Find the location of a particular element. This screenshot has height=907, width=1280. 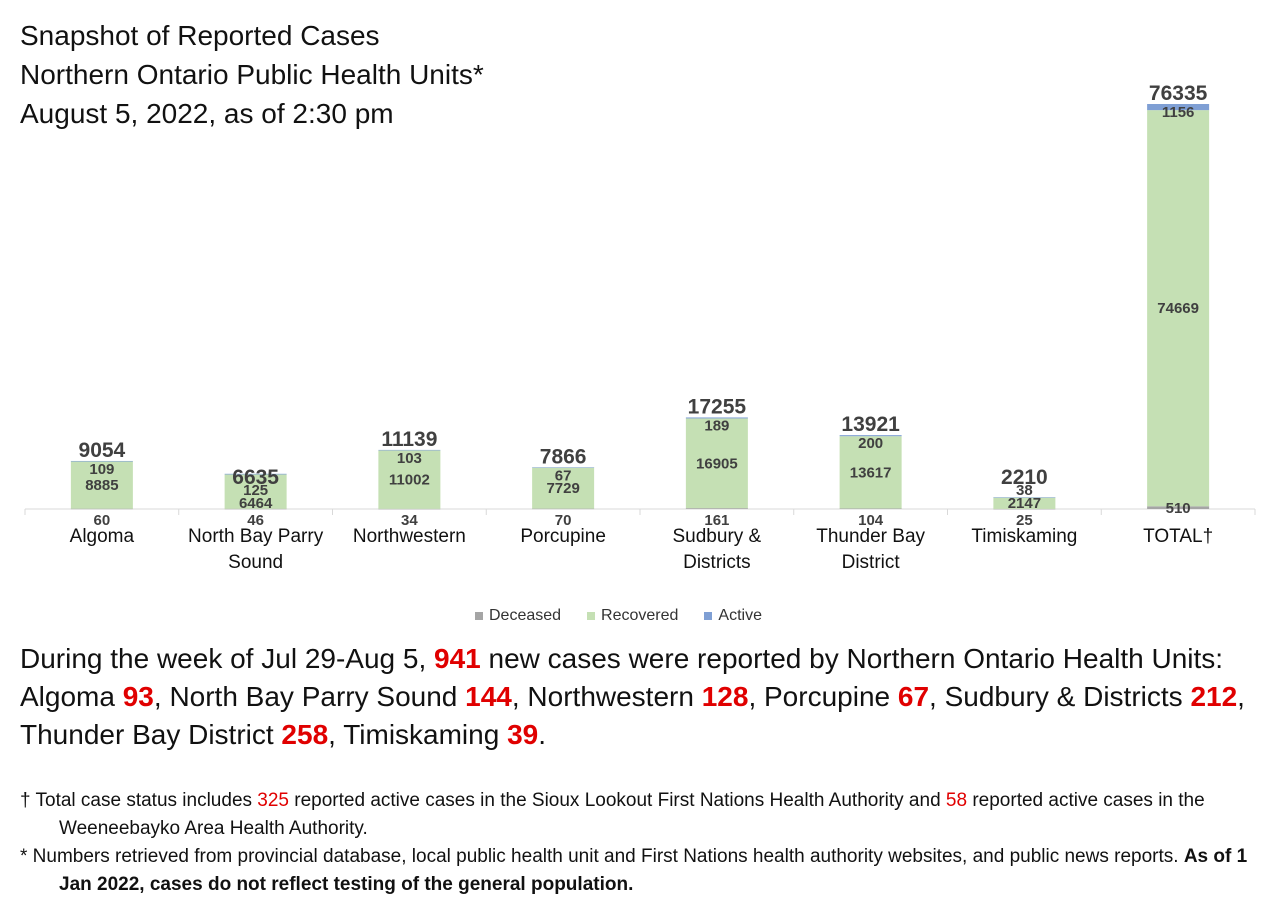

data-label-recovered: 8885 is located at coordinates (101, 485).